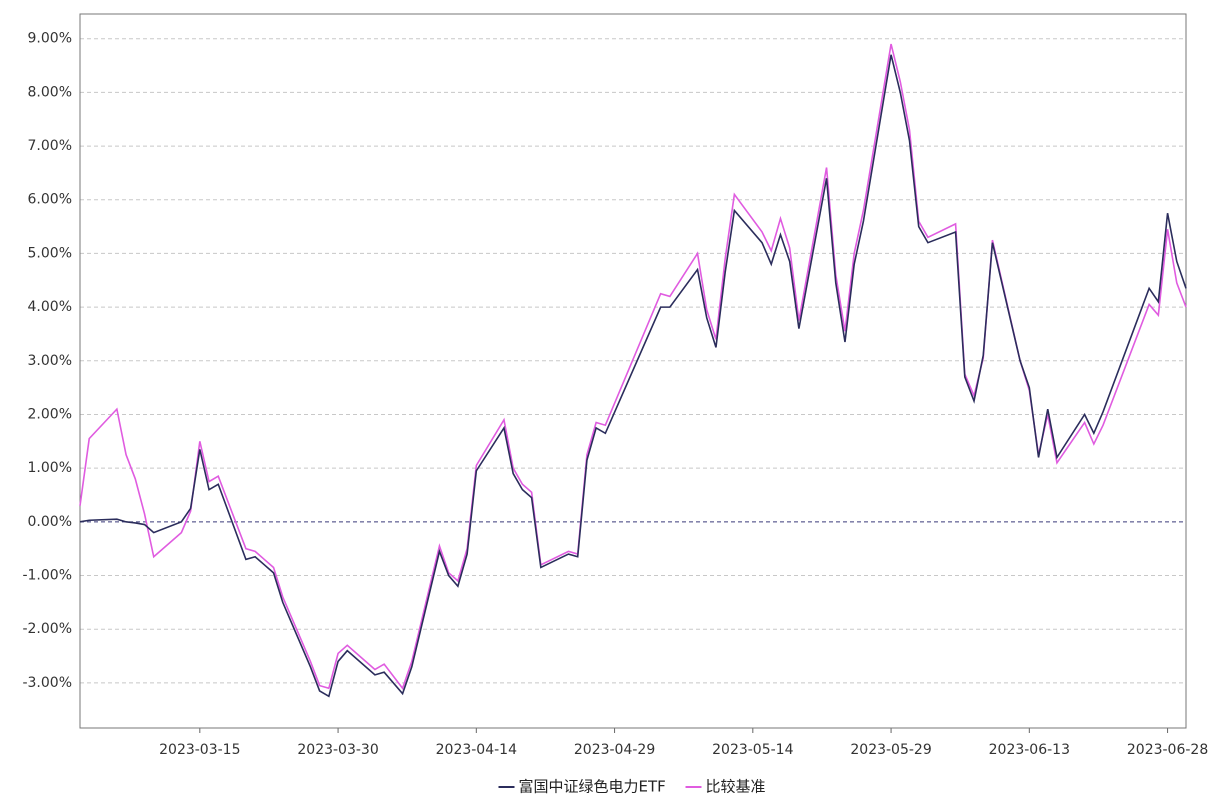 Image resolution: width=1219 pixels, height=796 pixels. What do you see at coordinates (50, 146) in the screenshot?
I see `y-tick-label: 7.00%` at bounding box center [50, 146].